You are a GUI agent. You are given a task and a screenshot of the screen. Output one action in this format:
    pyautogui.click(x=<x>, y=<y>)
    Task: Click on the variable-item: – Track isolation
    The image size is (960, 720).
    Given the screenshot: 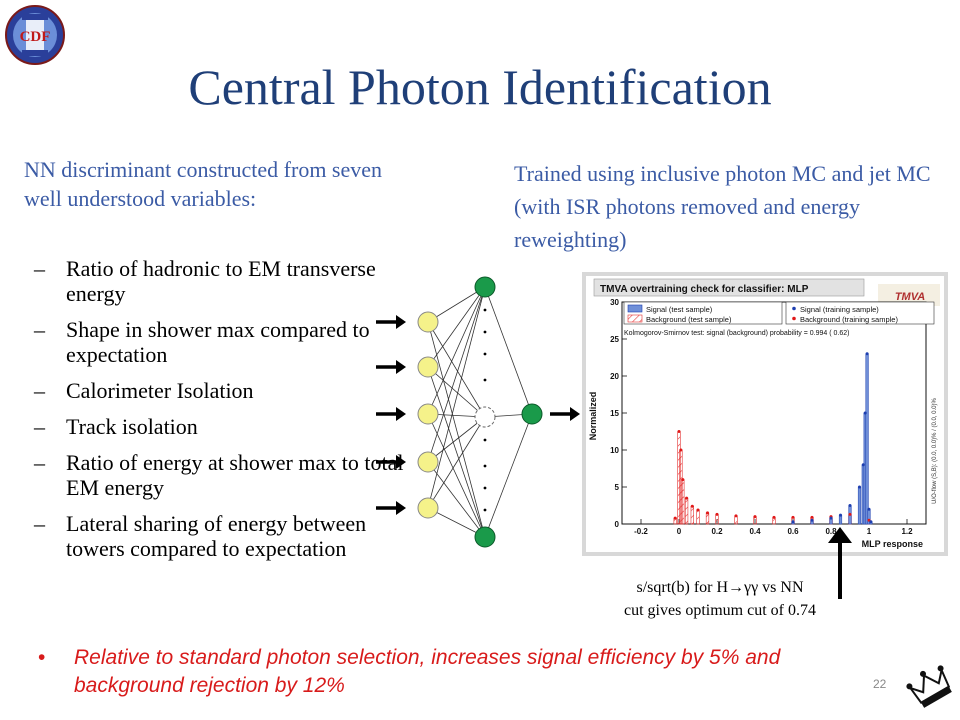 What is the action you would take?
    pyautogui.click(x=219, y=426)
    